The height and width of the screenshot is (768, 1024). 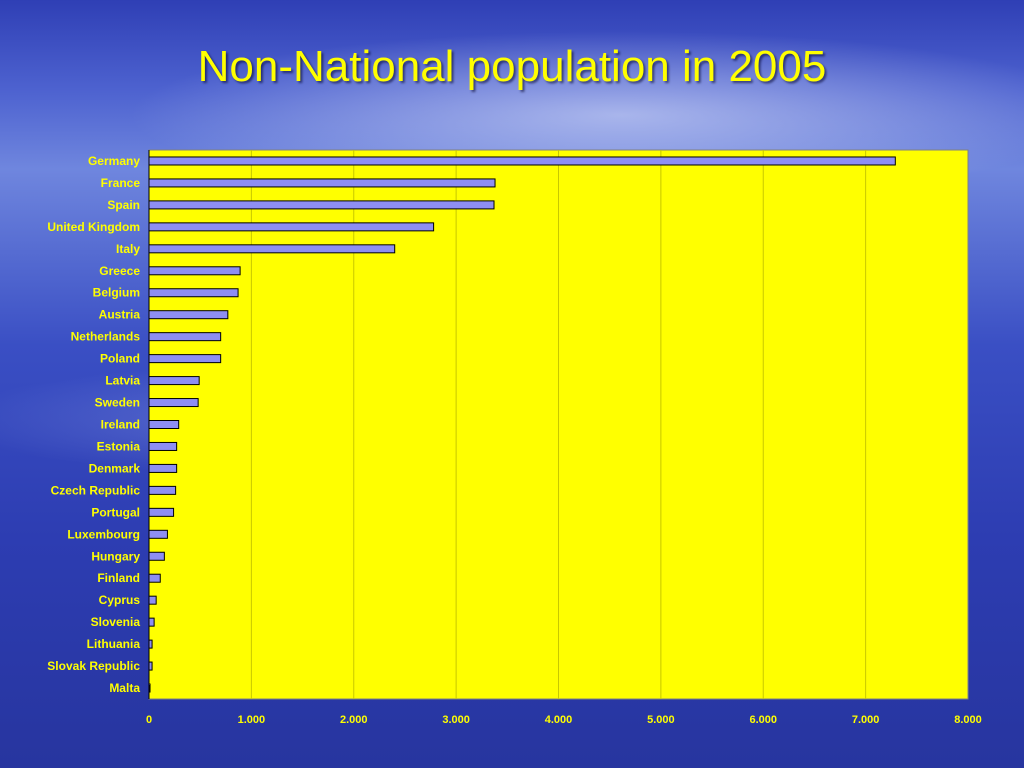 I want to click on category-label: Lithuania, so click(x=114, y=644).